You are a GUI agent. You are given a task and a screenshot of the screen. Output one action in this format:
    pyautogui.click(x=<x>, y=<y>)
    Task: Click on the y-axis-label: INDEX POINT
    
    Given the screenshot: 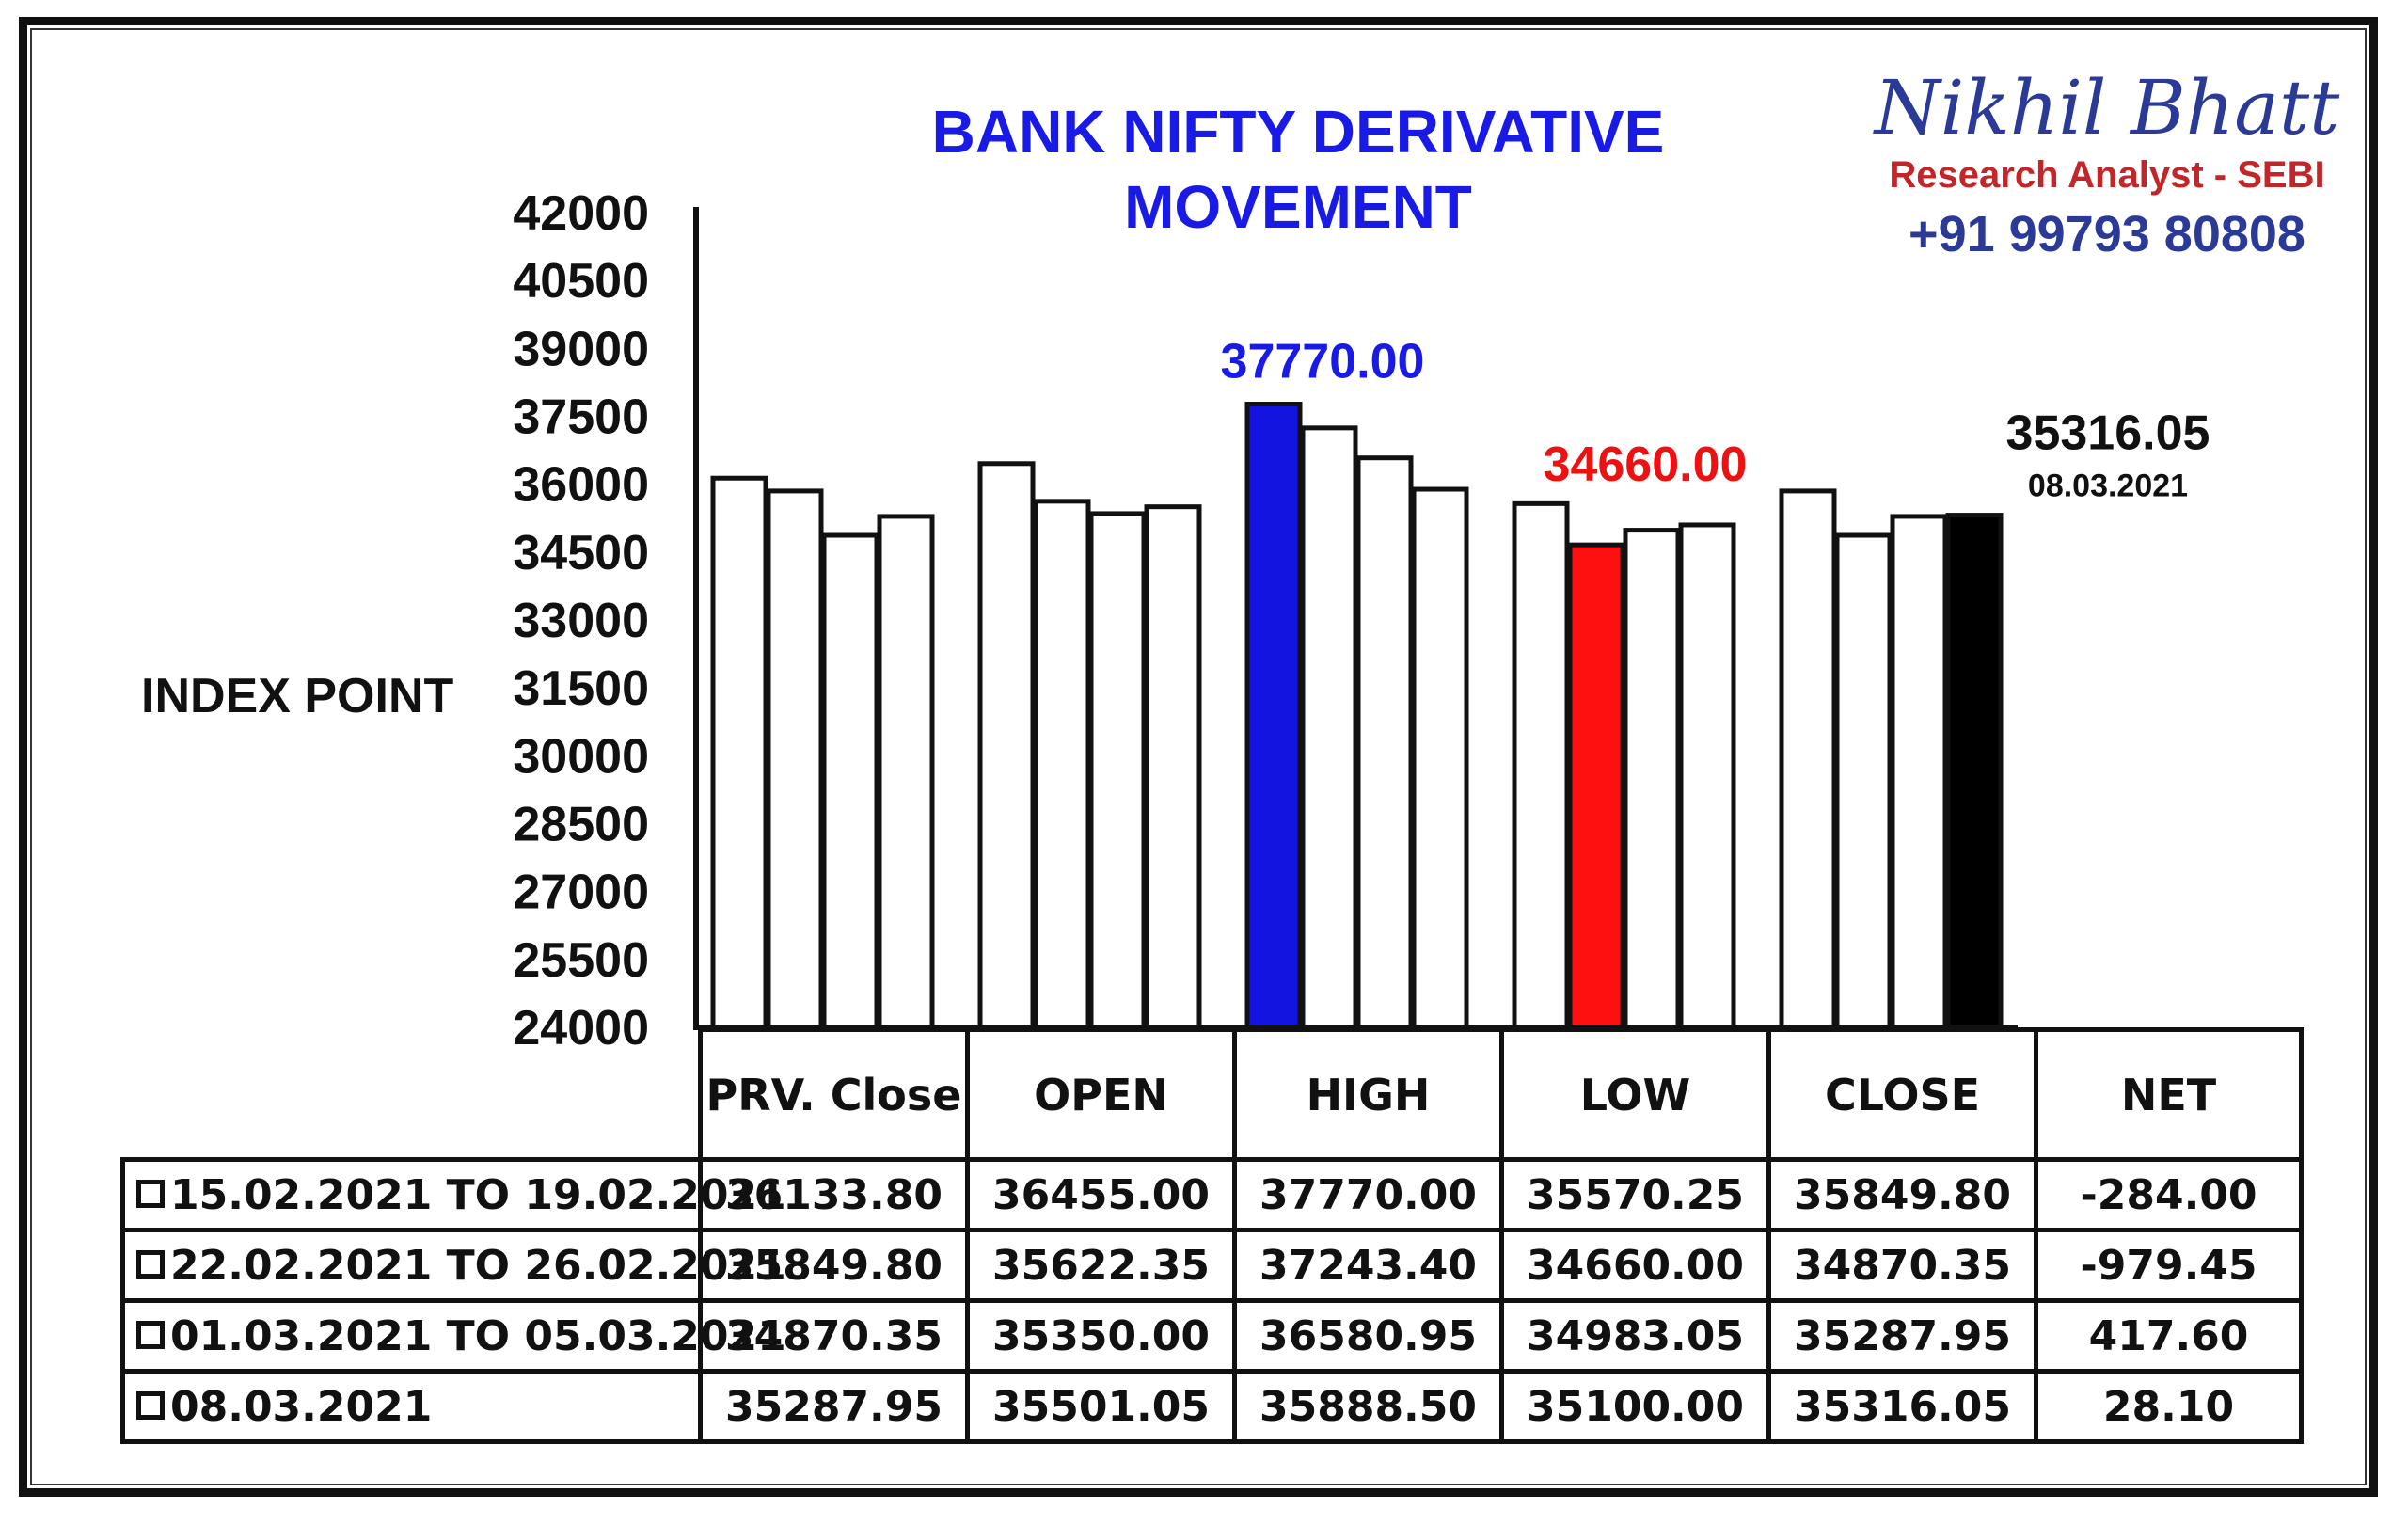 What is the action you would take?
    pyautogui.click(x=298, y=696)
    